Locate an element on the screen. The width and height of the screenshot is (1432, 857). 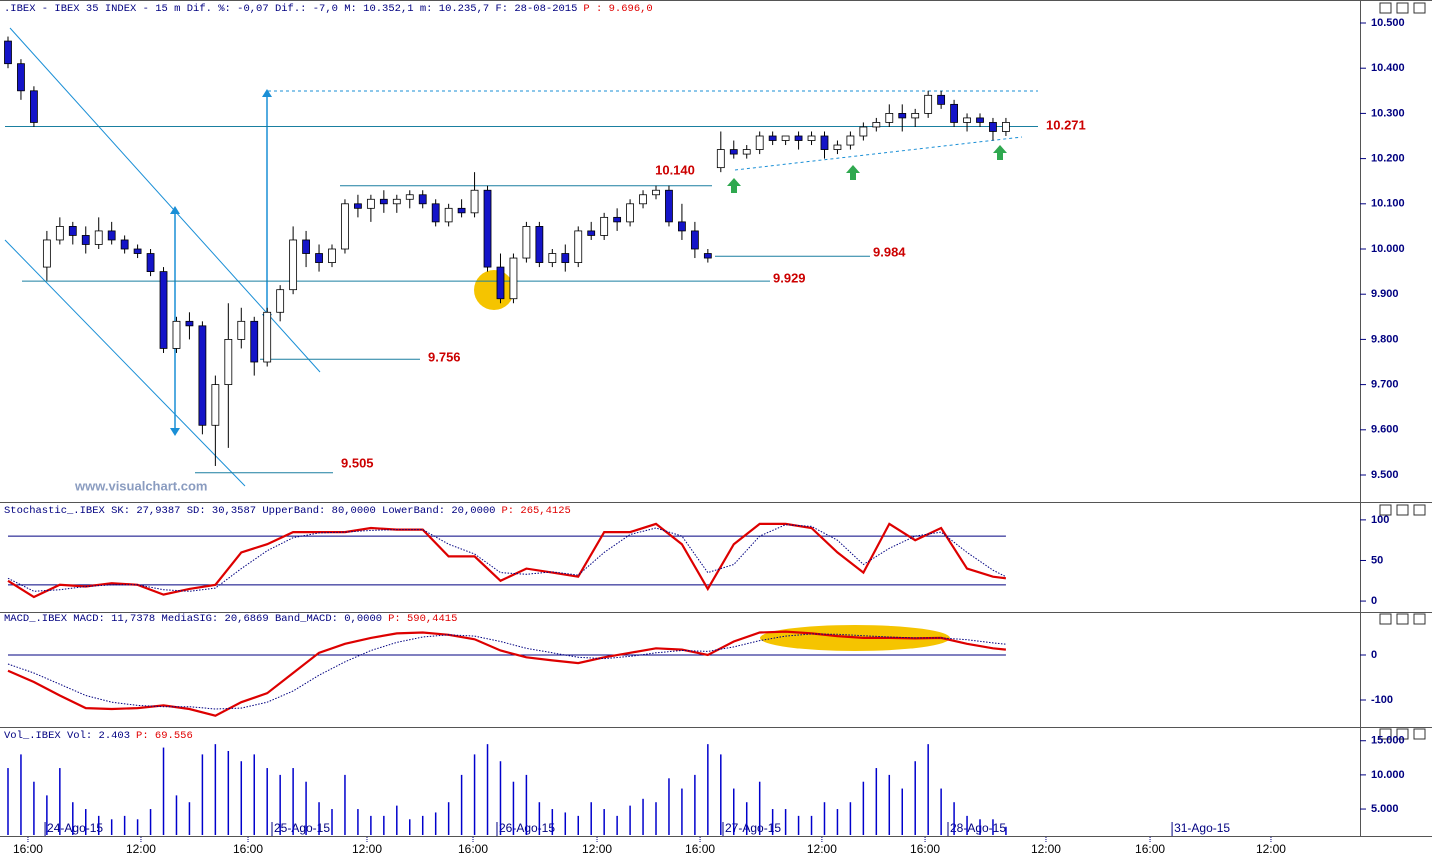
level-label: 10.271 is located at coordinates (1066, 124).